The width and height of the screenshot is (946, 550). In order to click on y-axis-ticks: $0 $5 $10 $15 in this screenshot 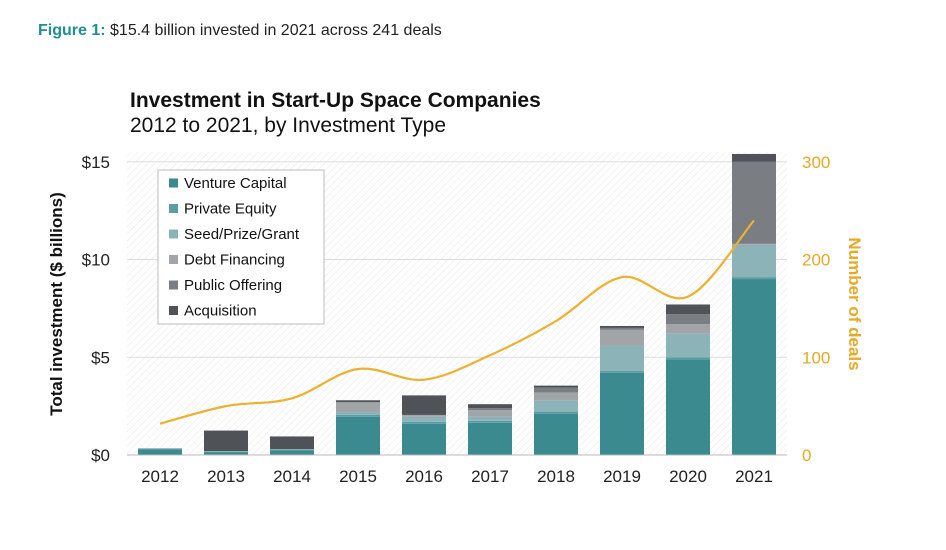, I will do `click(96, 309)`.